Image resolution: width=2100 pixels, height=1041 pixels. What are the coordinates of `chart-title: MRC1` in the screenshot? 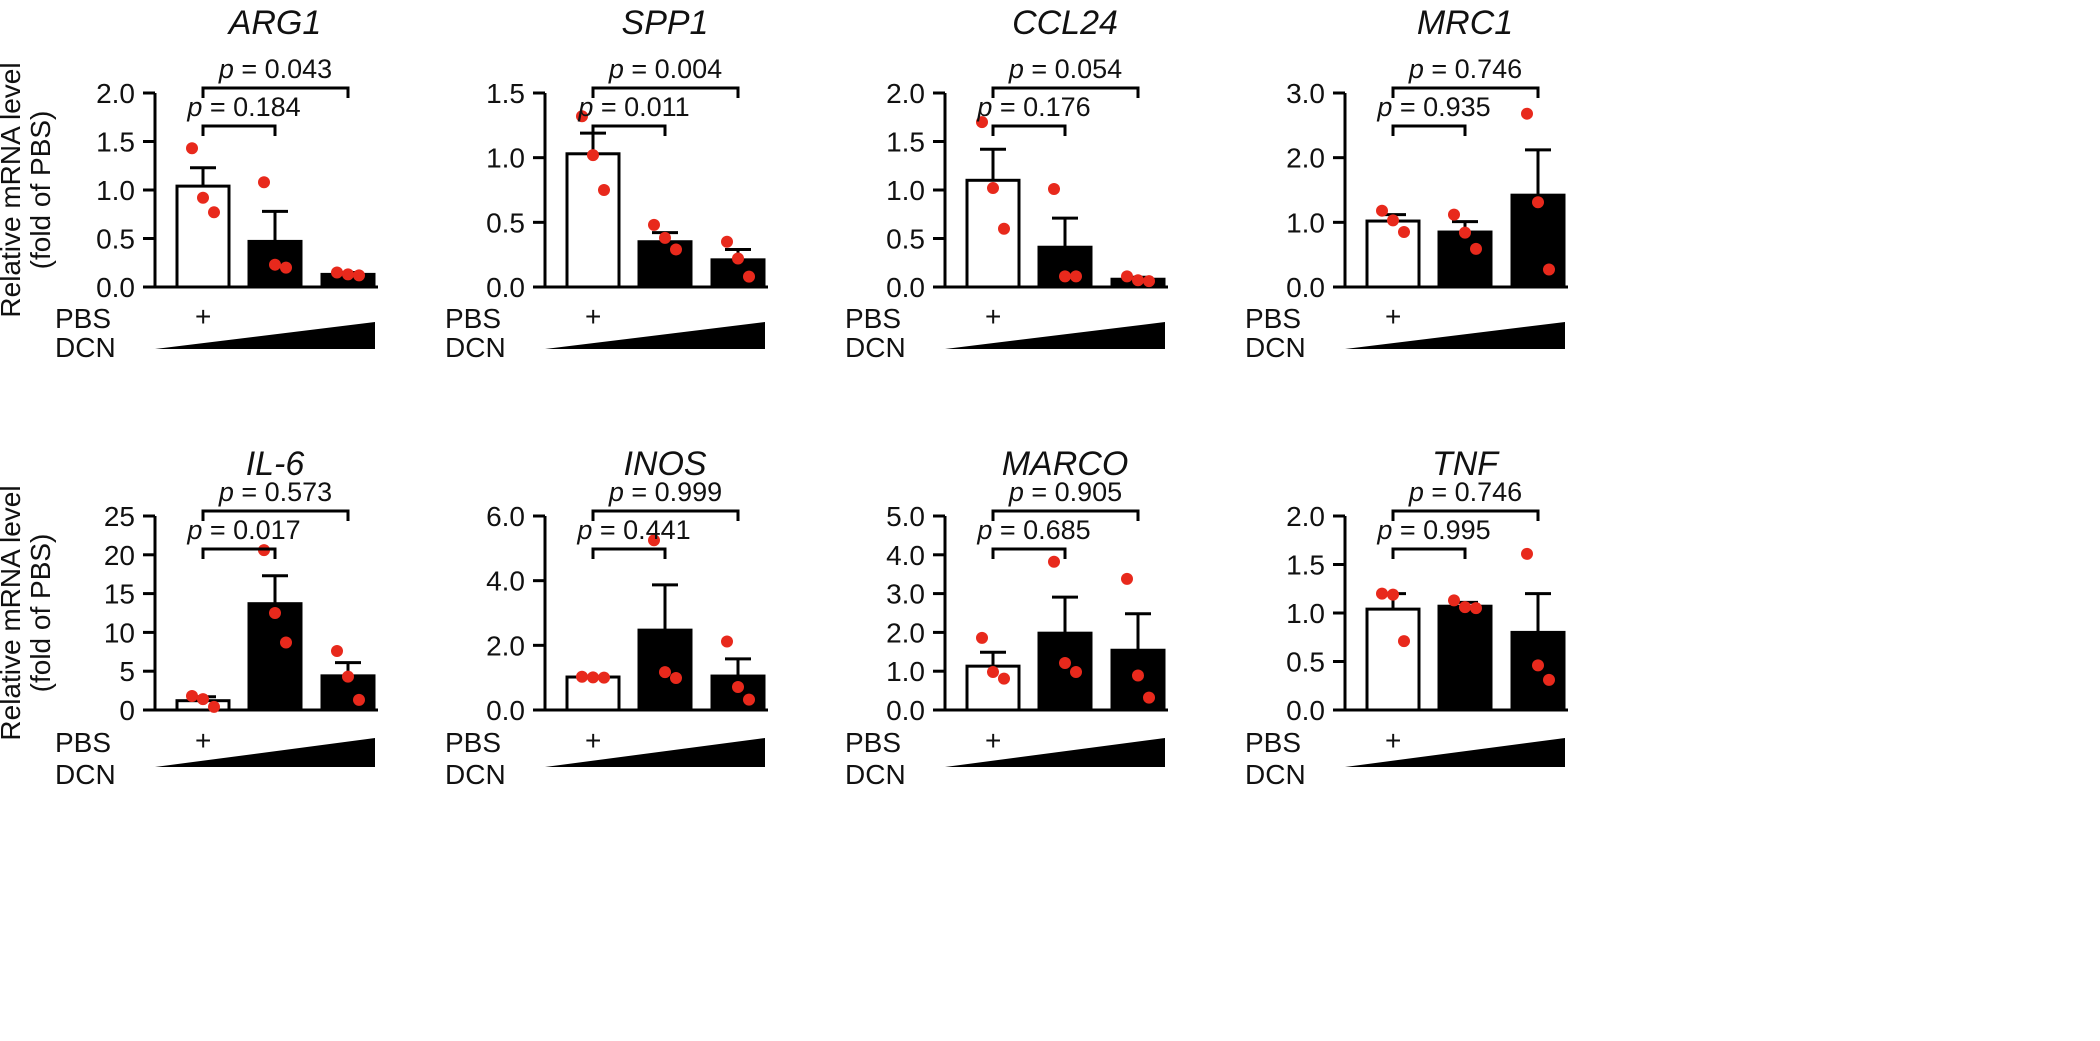 It's located at (1465, 23).